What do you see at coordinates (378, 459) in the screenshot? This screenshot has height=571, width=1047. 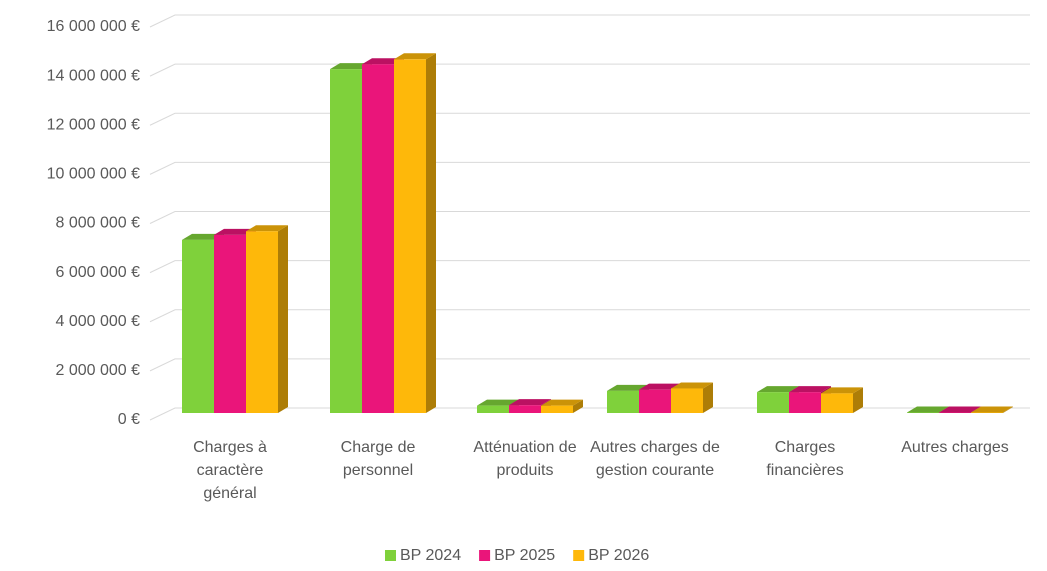 I see `x-tick-label: Charge de personnel` at bounding box center [378, 459].